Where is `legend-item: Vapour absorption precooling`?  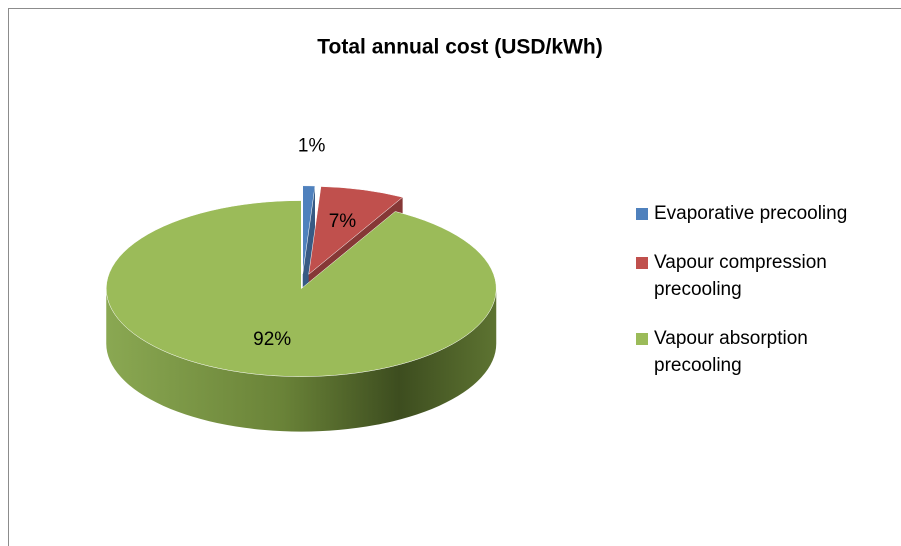 legend-item: Vapour absorption precooling is located at coordinates (758, 352).